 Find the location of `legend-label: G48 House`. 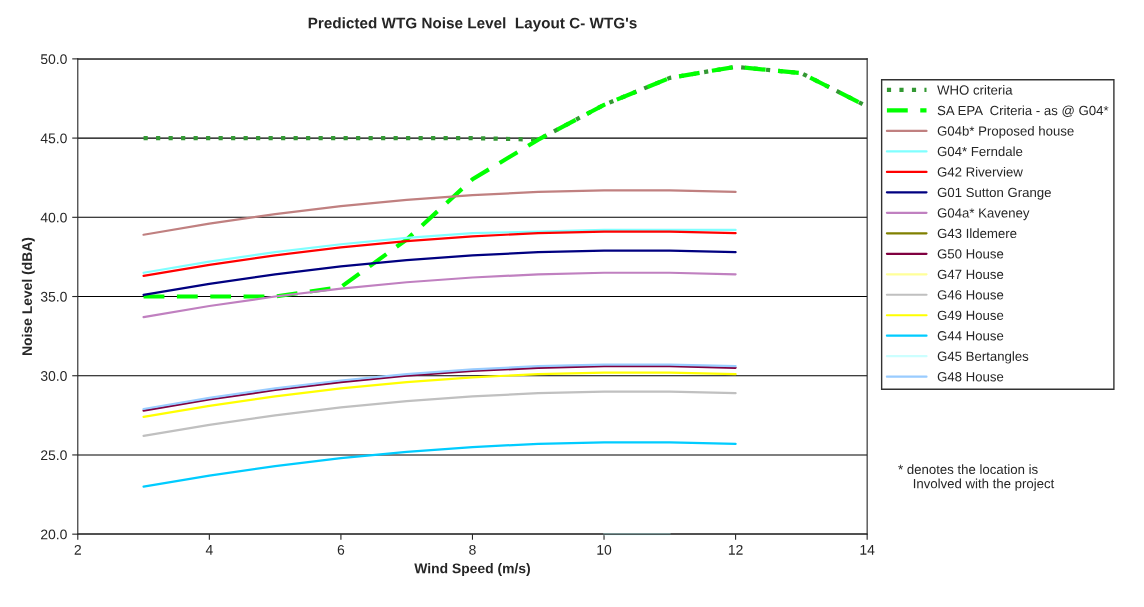

legend-label: G48 House is located at coordinates (970, 377).